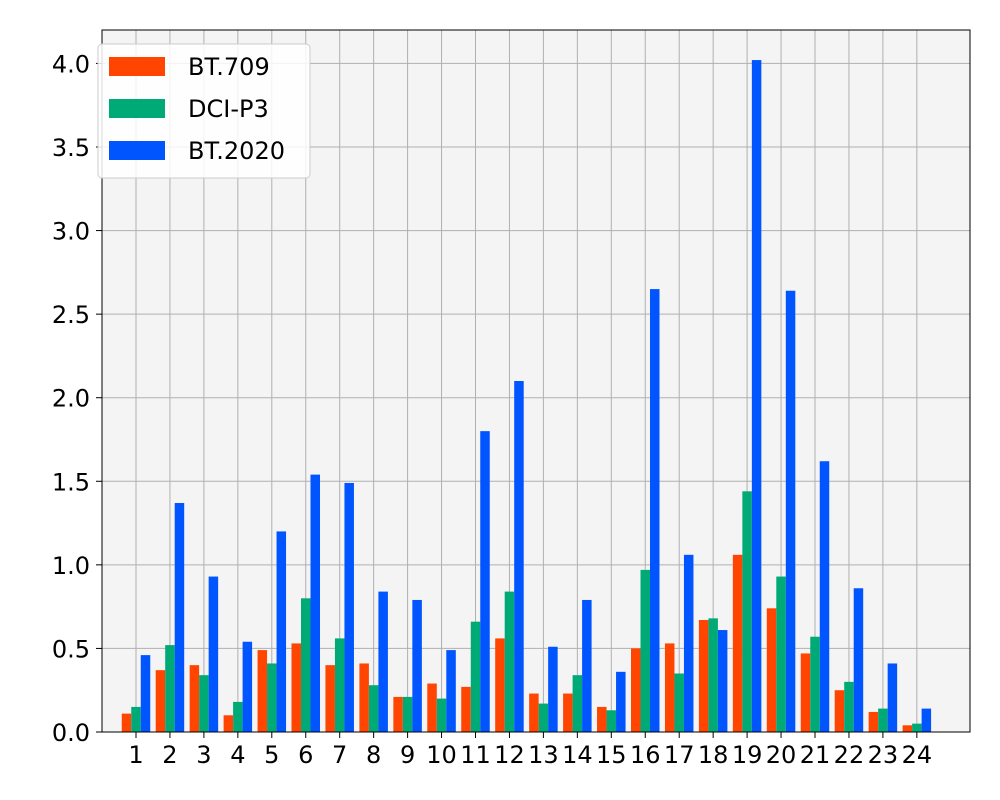 The image size is (1000, 800). What do you see at coordinates (271, 755) in the screenshot?
I see `x-tick-label: 5` at bounding box center [271, 755].